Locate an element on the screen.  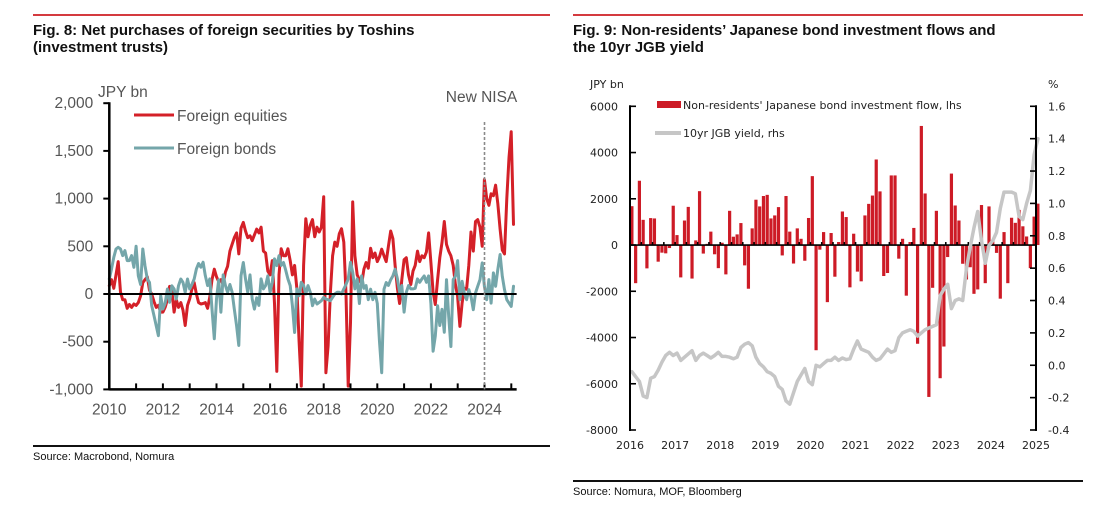
fig9-top-rule is located at coordinates (828, 14).